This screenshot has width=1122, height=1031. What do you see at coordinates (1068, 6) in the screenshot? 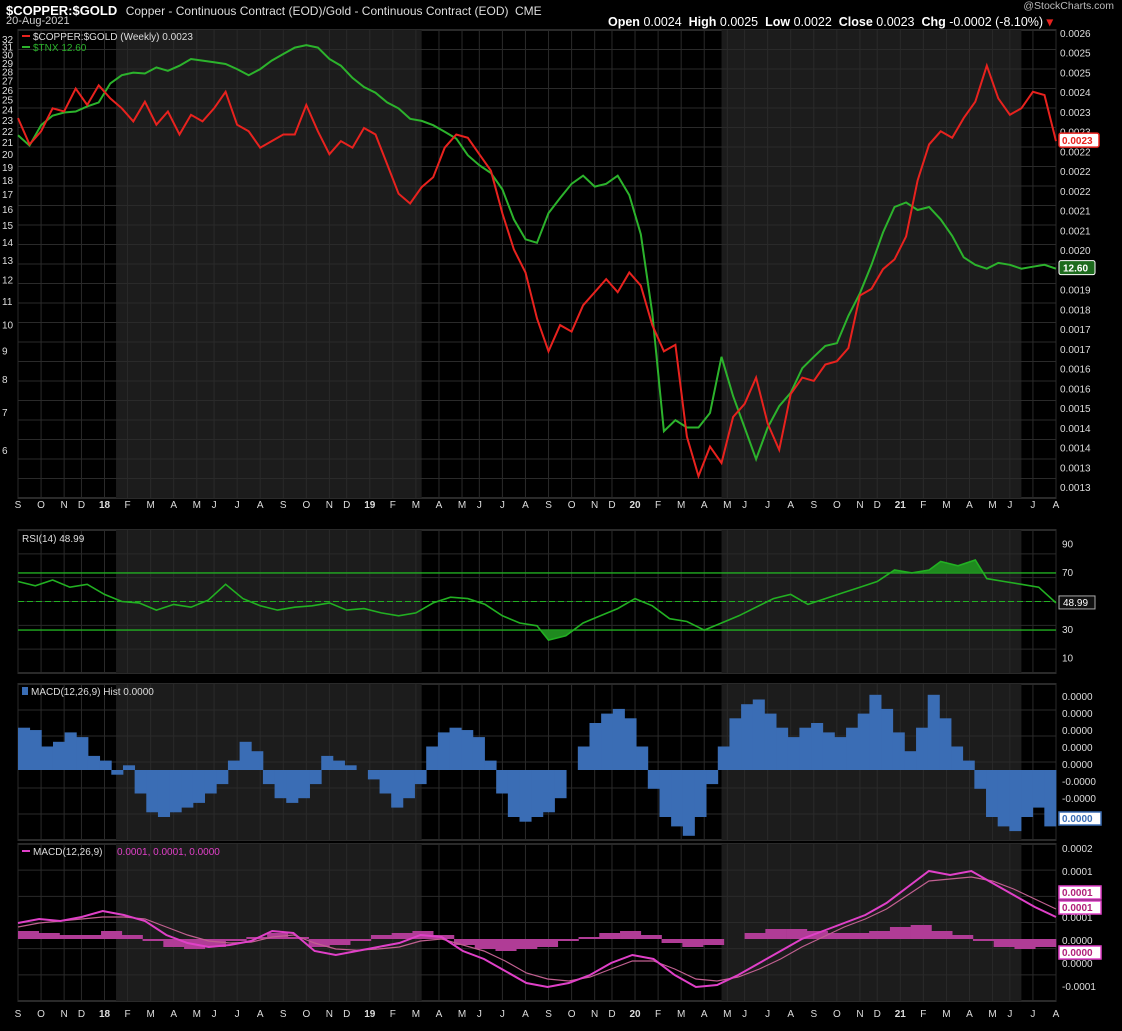
I see `watermark: @StockCharts.com` at bounding box center [1068, 6].